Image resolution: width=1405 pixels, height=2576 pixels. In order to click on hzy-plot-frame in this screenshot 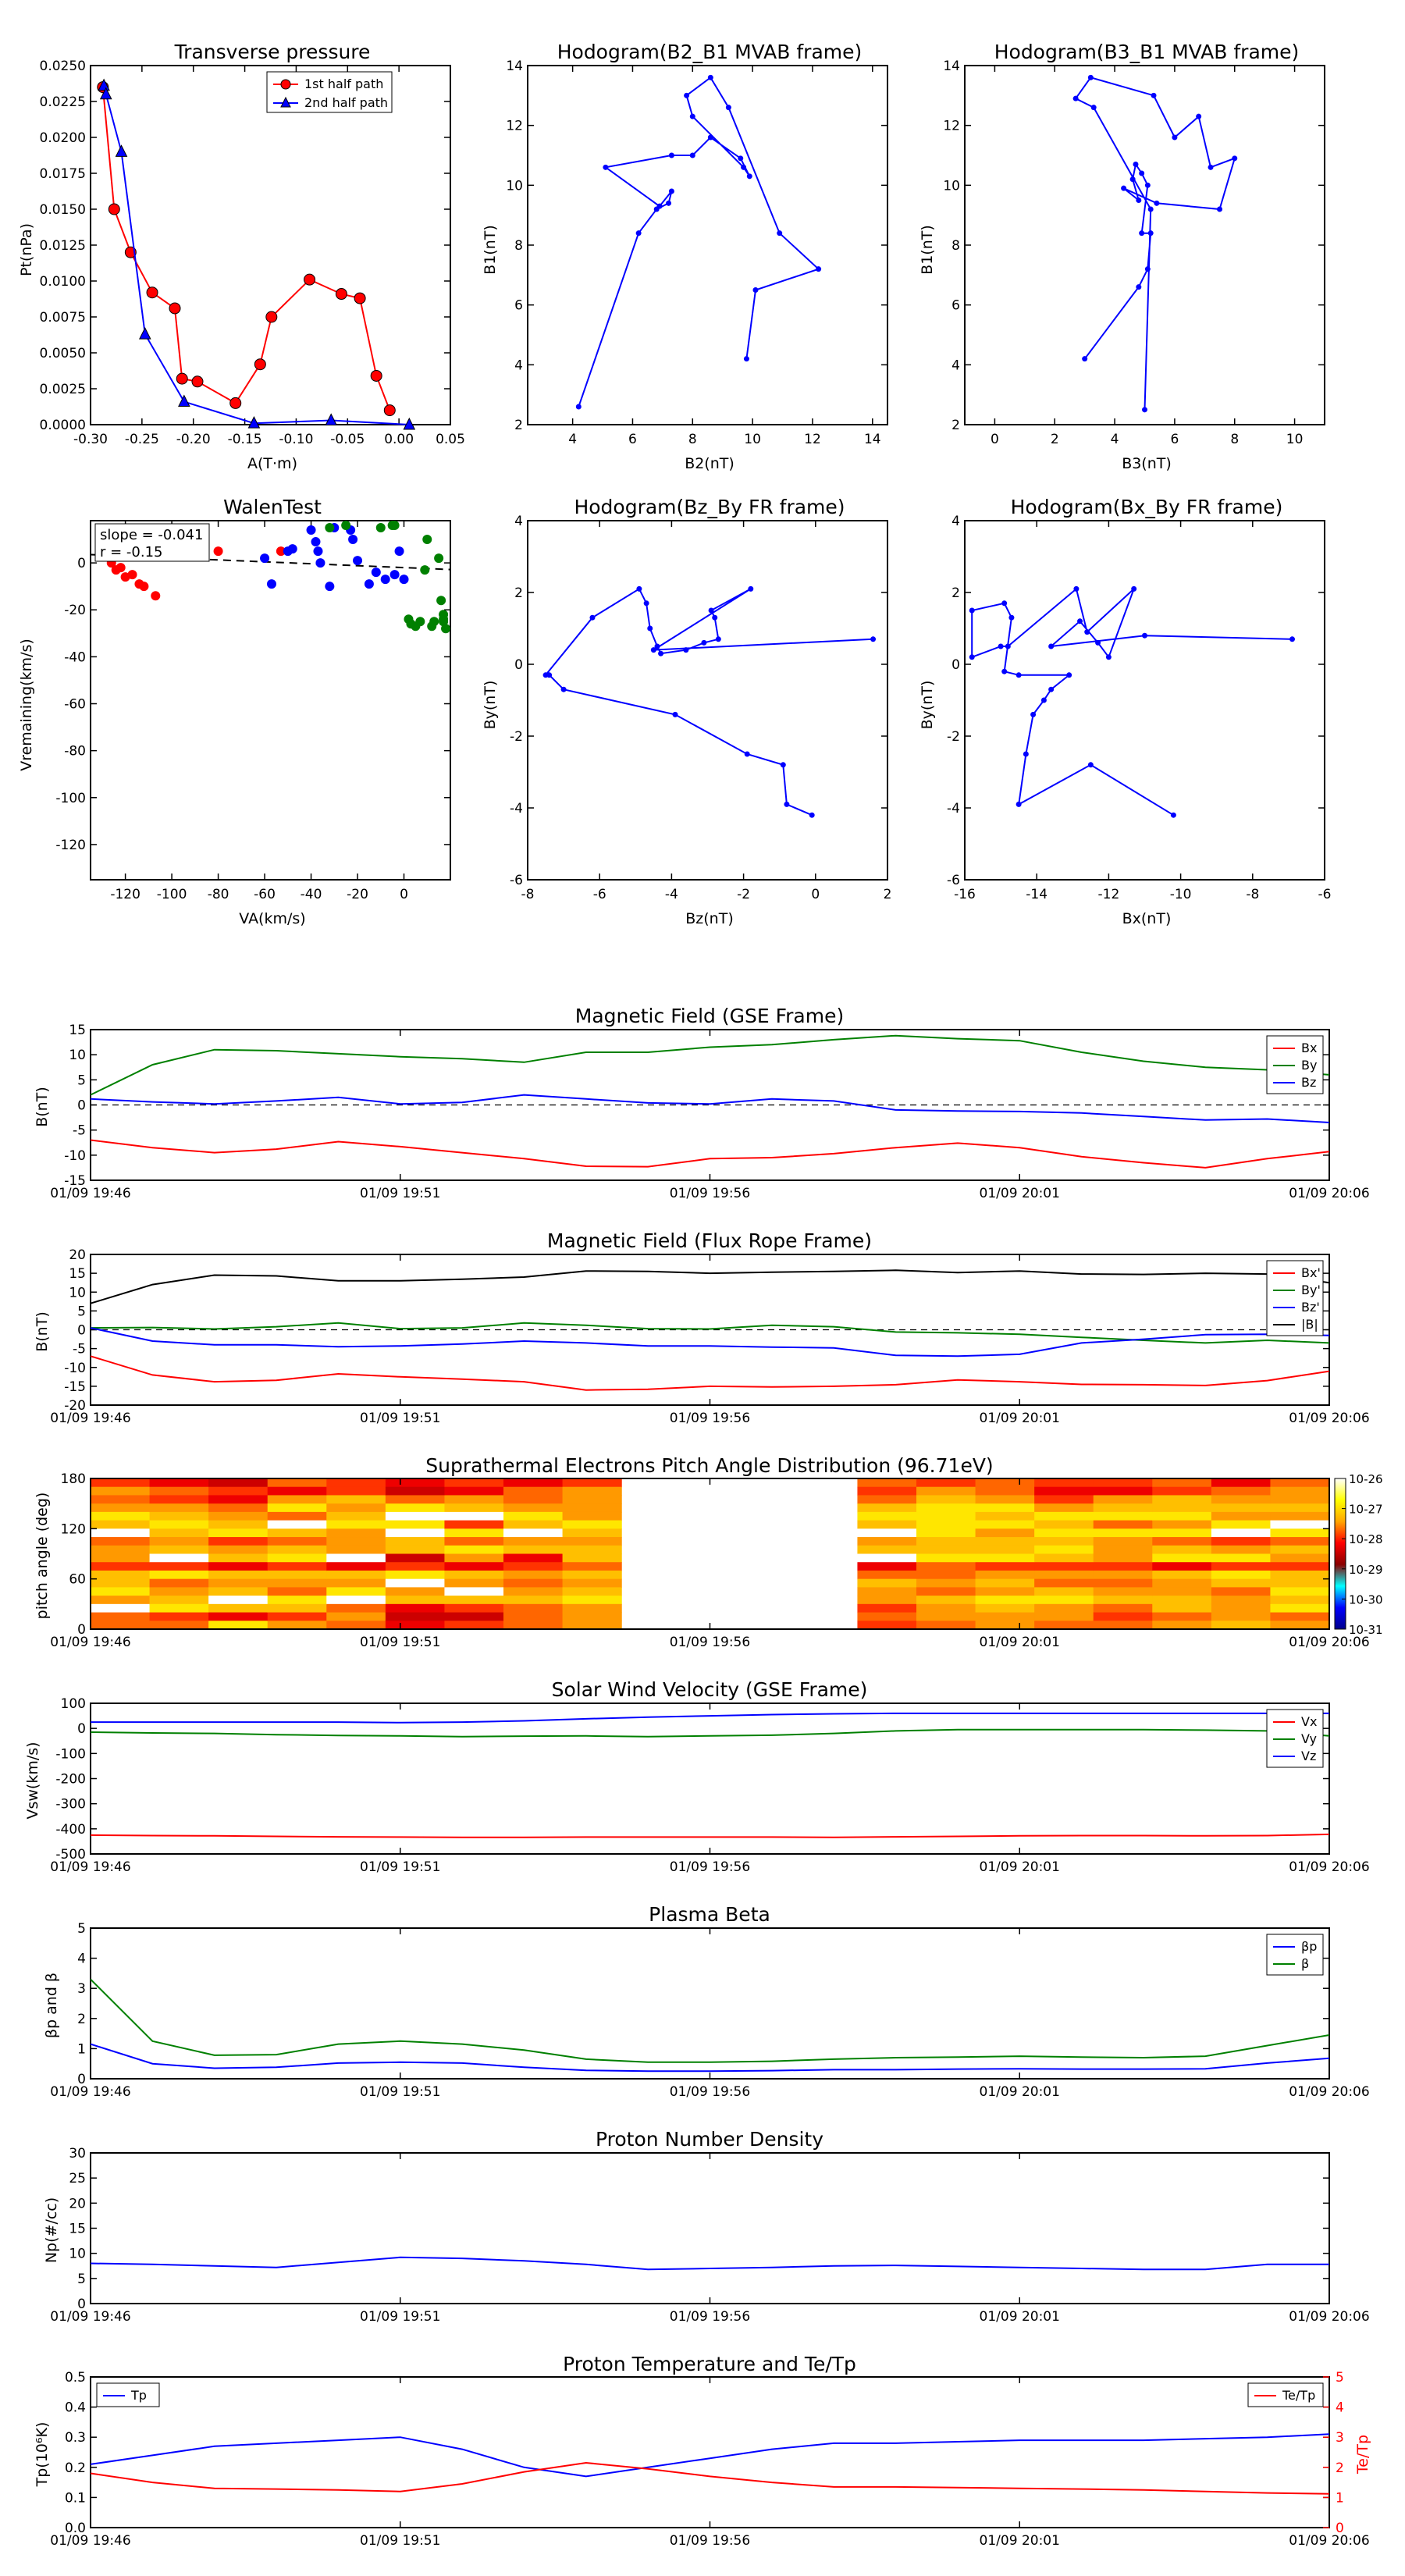, I will do `click(708, 700)`.